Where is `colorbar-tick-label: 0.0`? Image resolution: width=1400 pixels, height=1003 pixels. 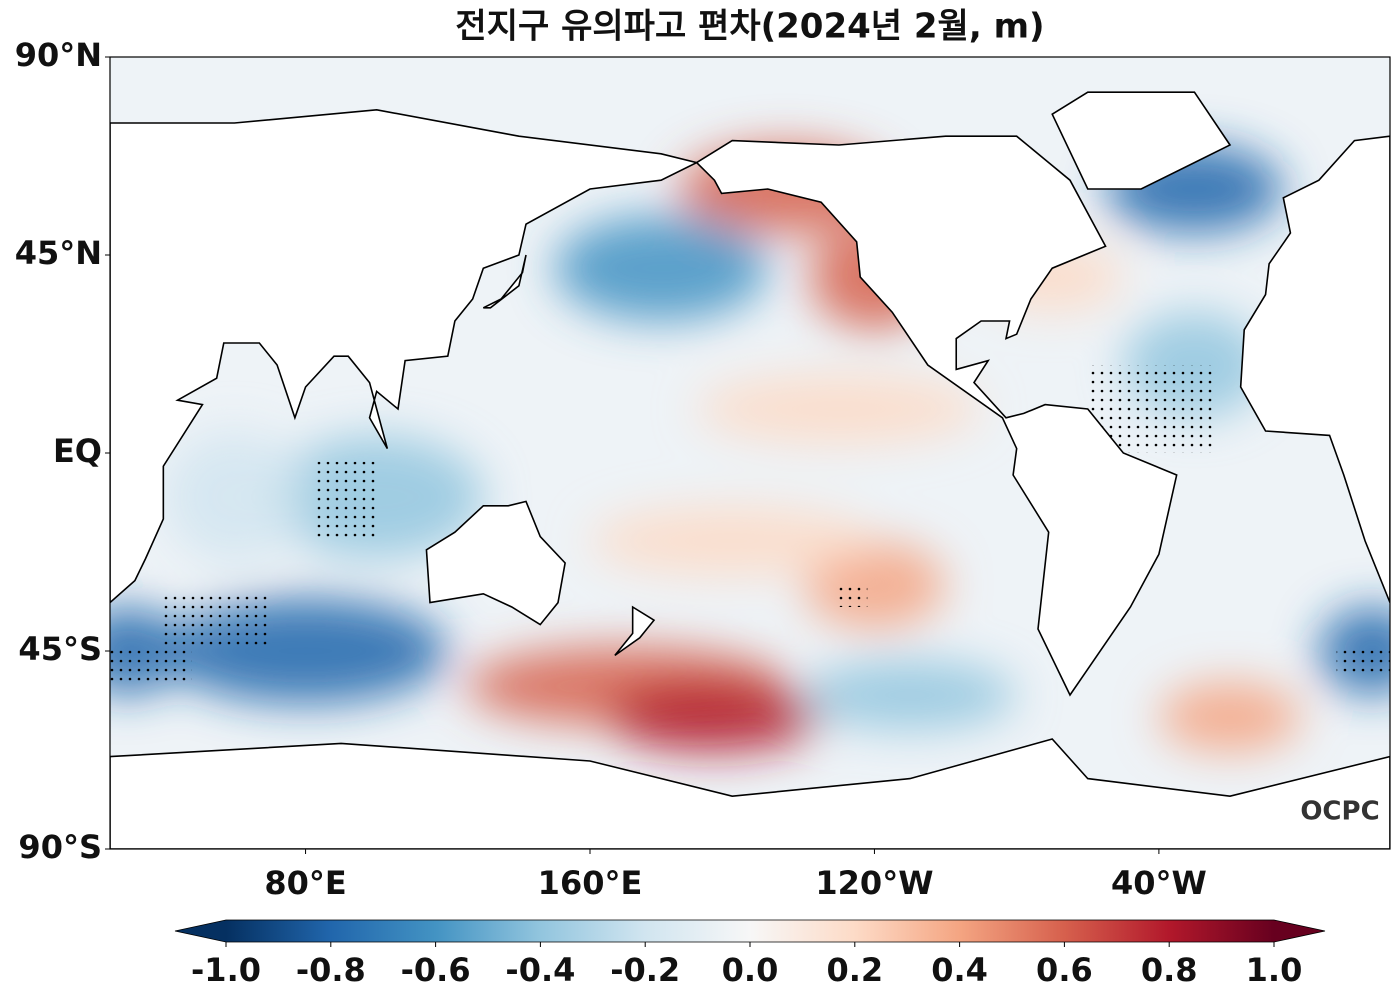 colorbar-tick-label: 0.0 is located at coordinates (750, 970).